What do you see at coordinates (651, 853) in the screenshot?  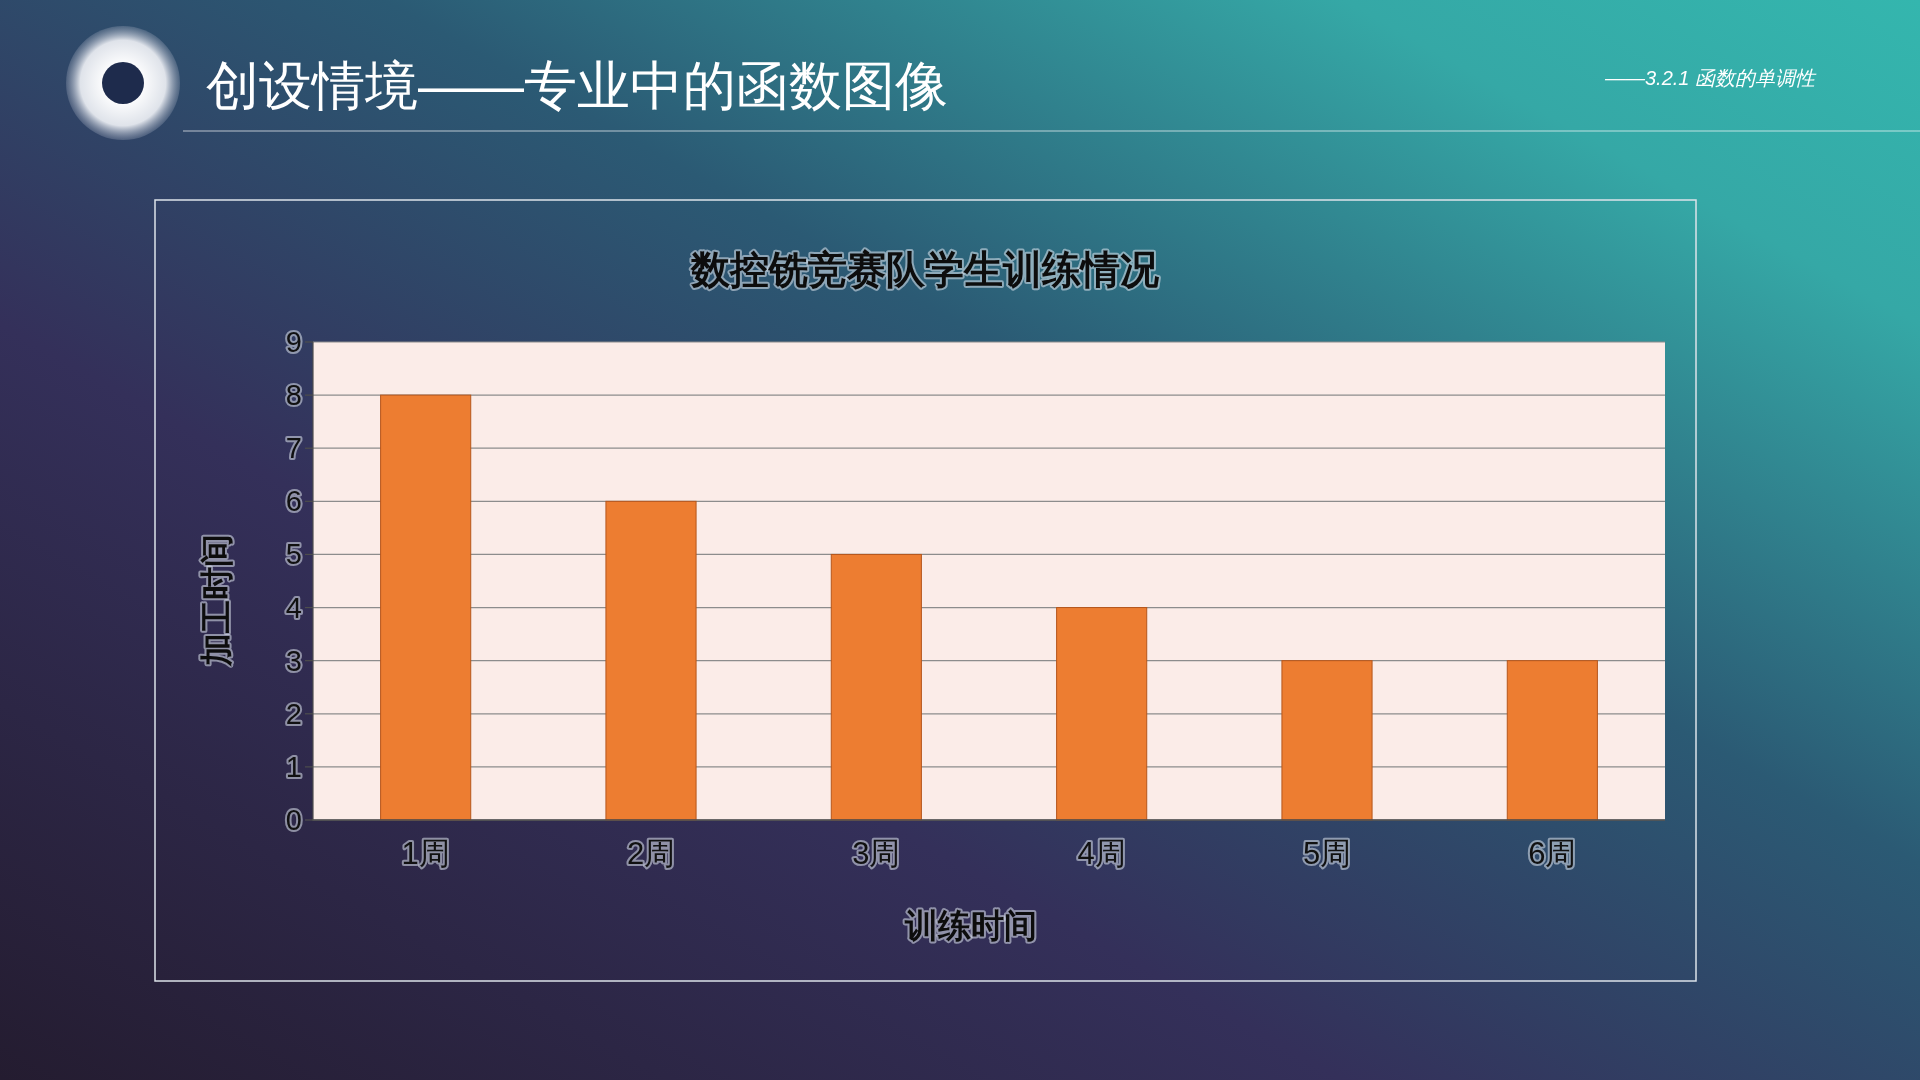 I see `x-tick-label: 2周` at bounding box center [651, 853].